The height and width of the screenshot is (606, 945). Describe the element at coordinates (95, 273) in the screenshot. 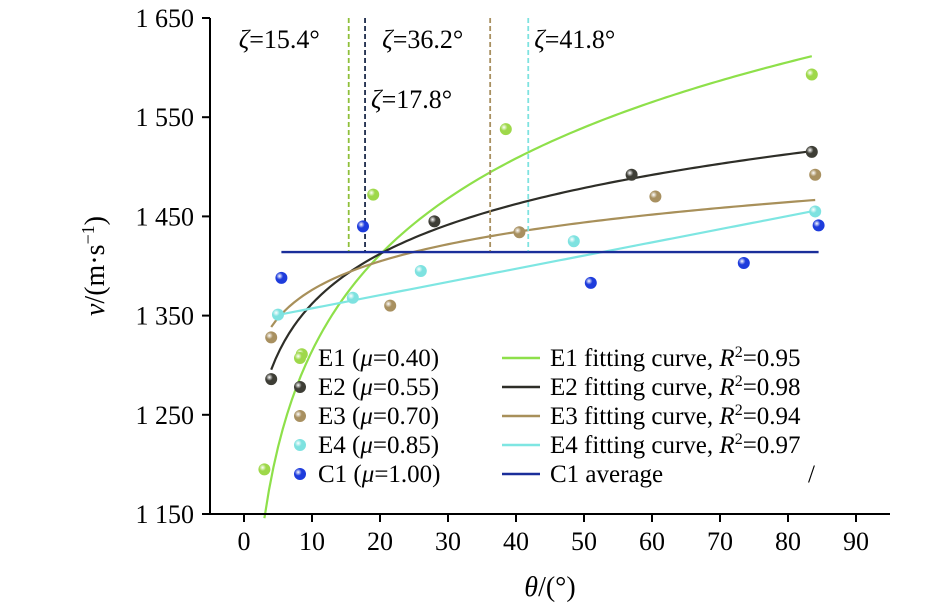

I see `y-axis-unit: /(m·s` at that location.